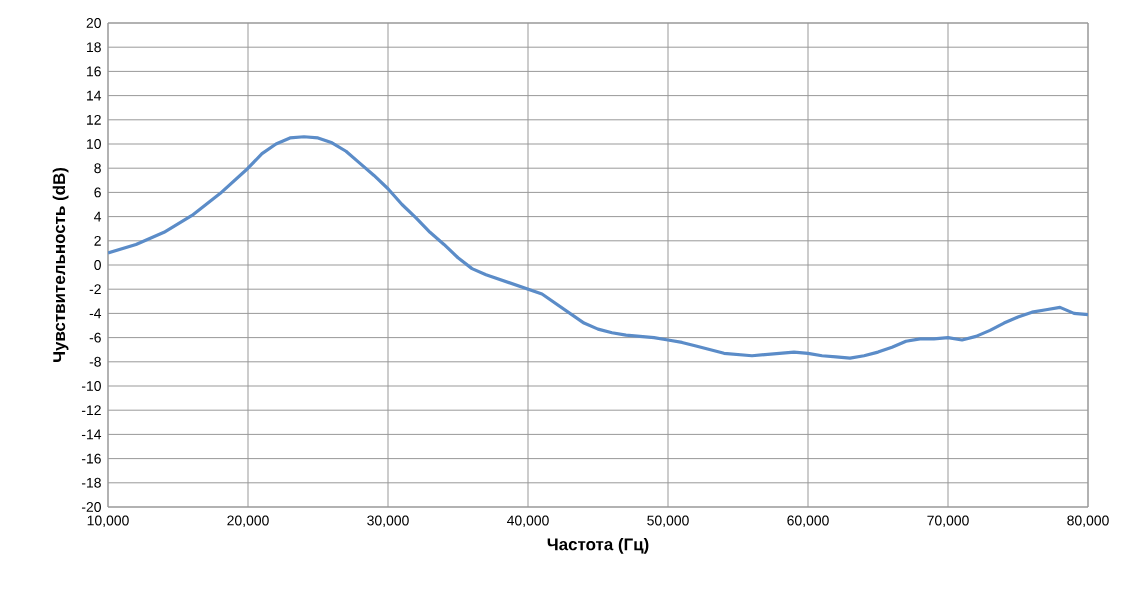 This screenshot has width=1126, height=590. Describe the element at coordinates (668, 521) in the screenshot. I see `x-tick-label: 50,000` at that location.